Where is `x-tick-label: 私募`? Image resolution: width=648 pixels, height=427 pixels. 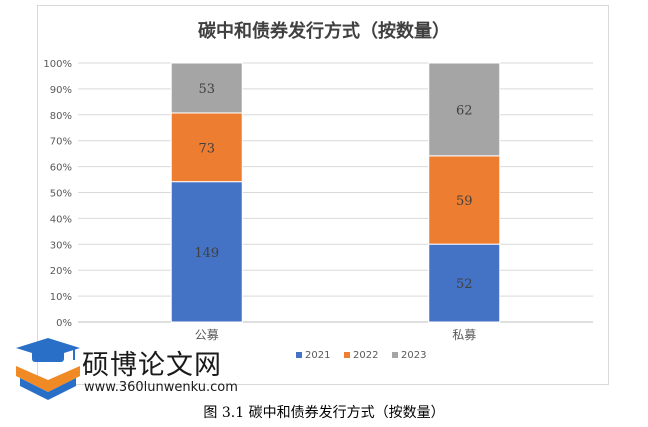
x-tick-label: 私募 is located at coordinates (464, 335).